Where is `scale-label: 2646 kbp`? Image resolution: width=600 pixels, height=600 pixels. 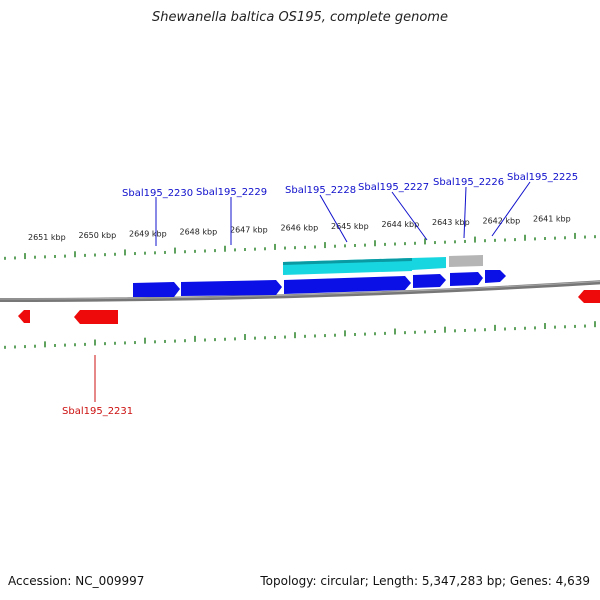
scale-label: 2646 kbp is located at coordinates (300, 228).